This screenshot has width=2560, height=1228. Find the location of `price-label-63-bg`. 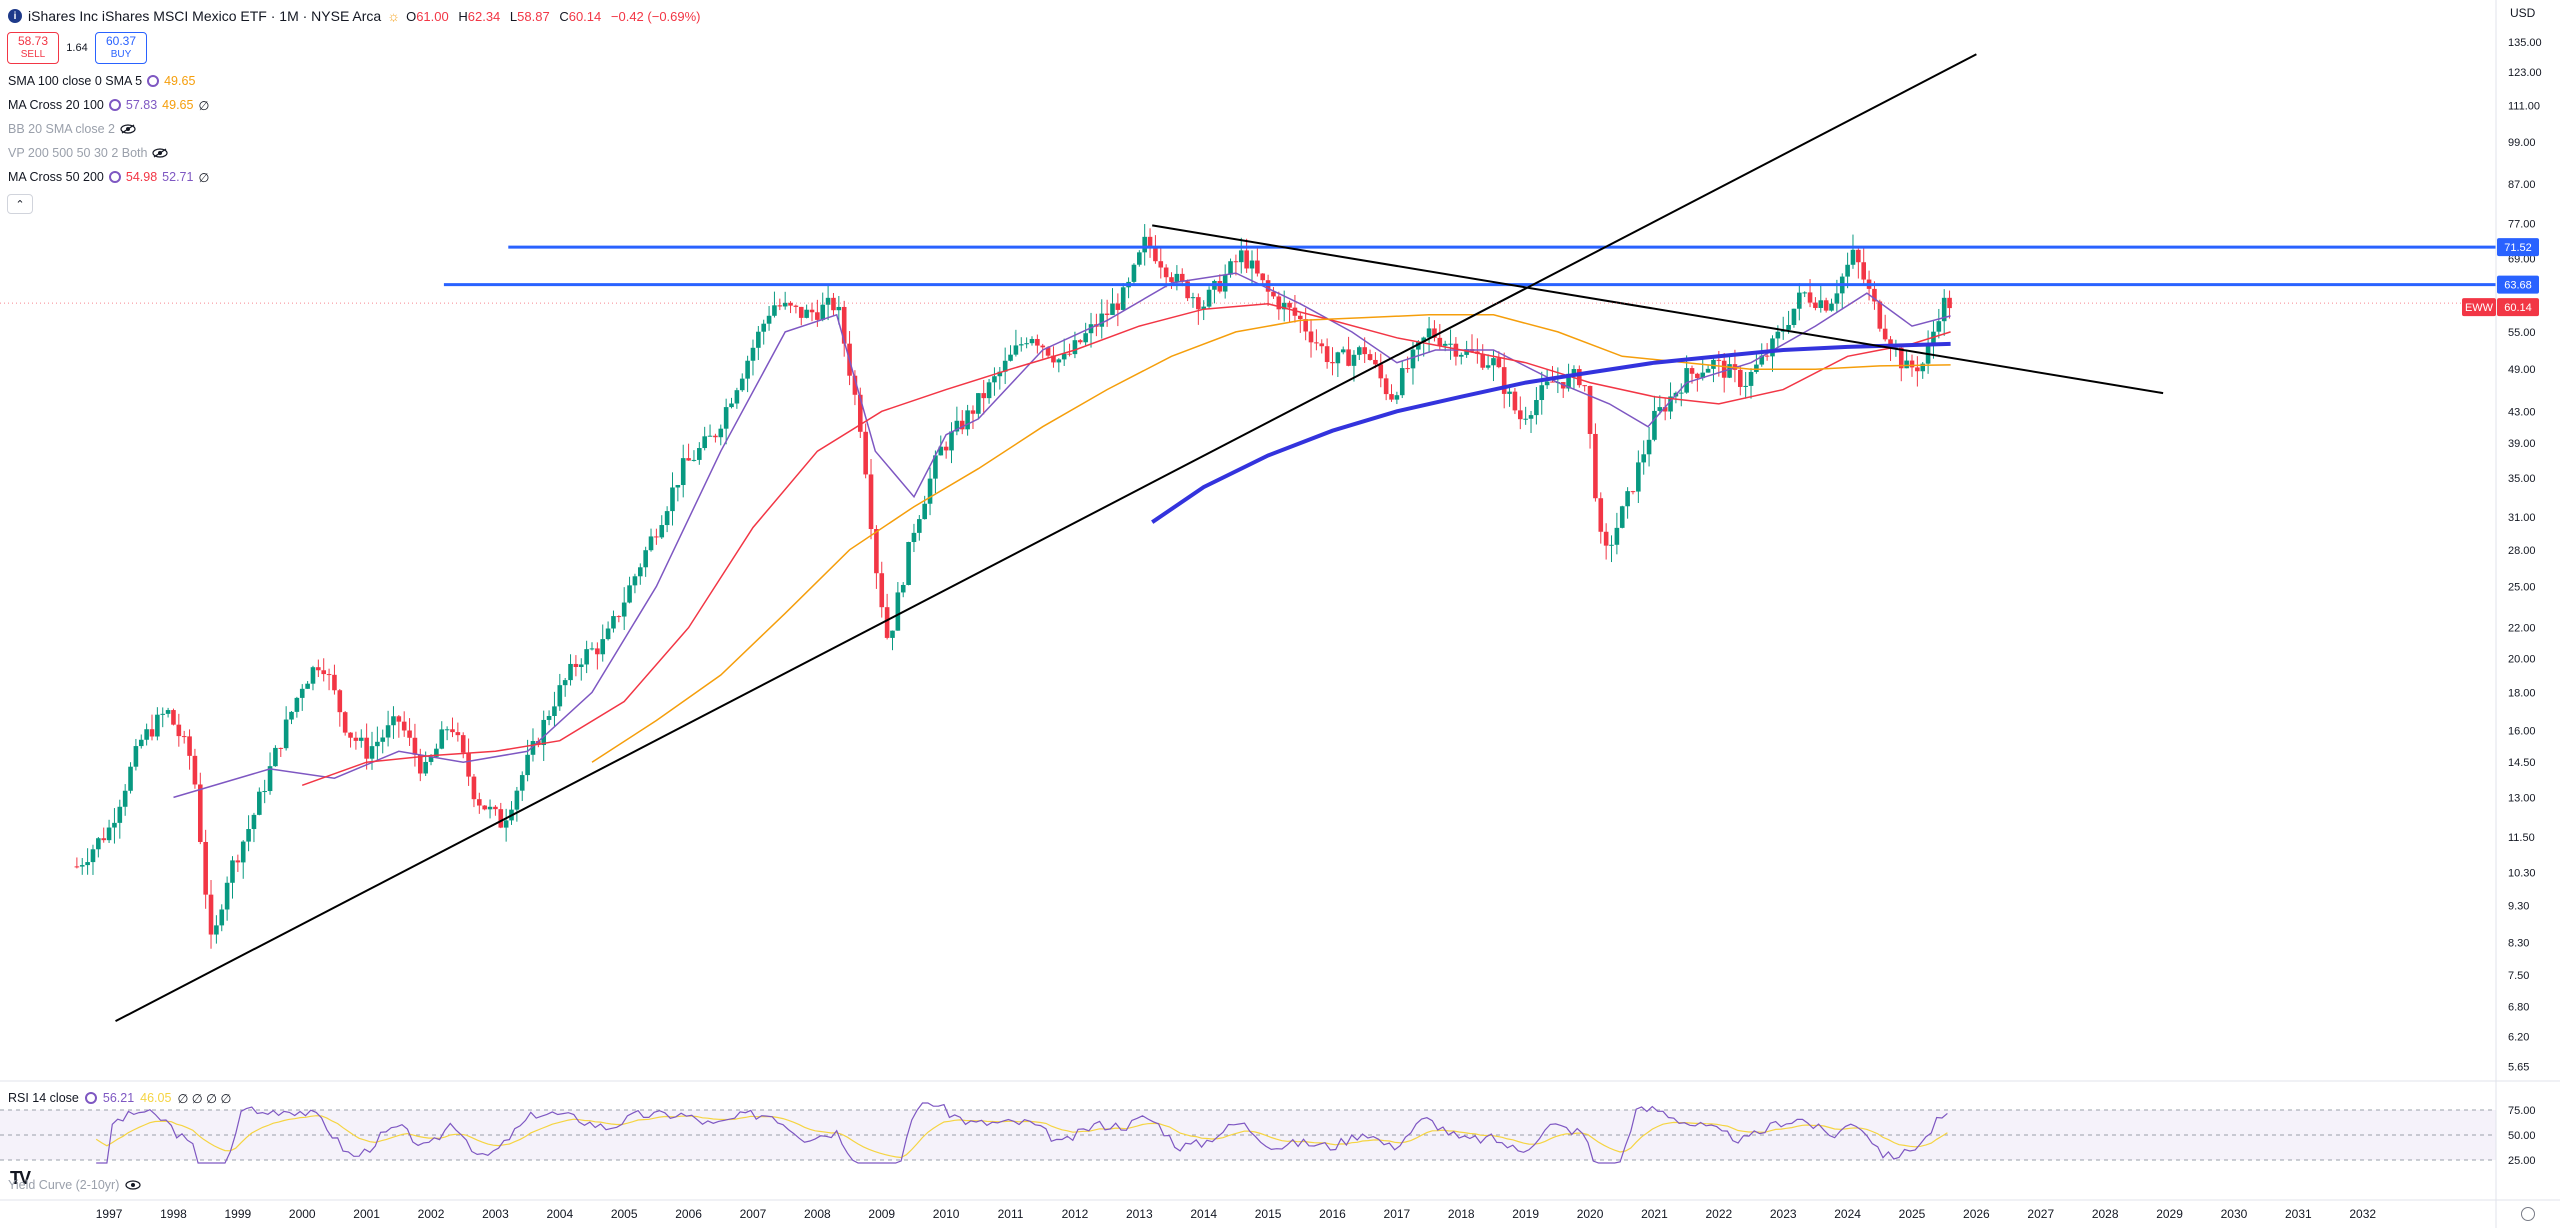

price-label-63-bg is located at coordinates (2518, 284).